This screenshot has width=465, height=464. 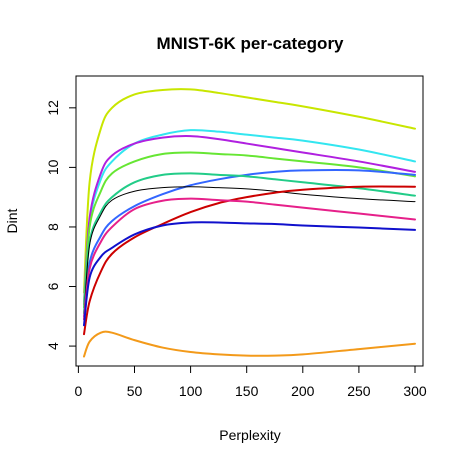 I want to click on y-tick-label: 12, so click(x=53, y=108).